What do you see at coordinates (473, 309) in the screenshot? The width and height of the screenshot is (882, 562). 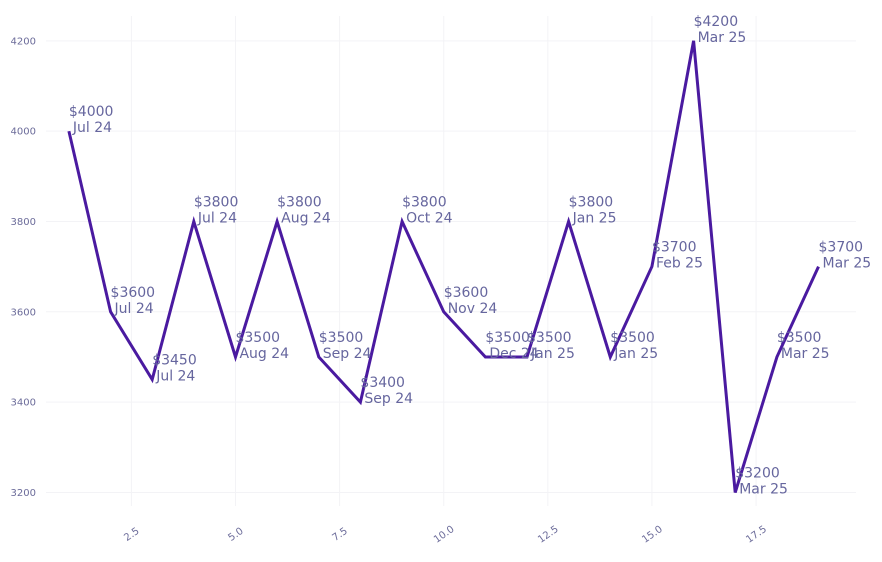 I see `date-label: Nov 24` at bounding box center [473, 309].